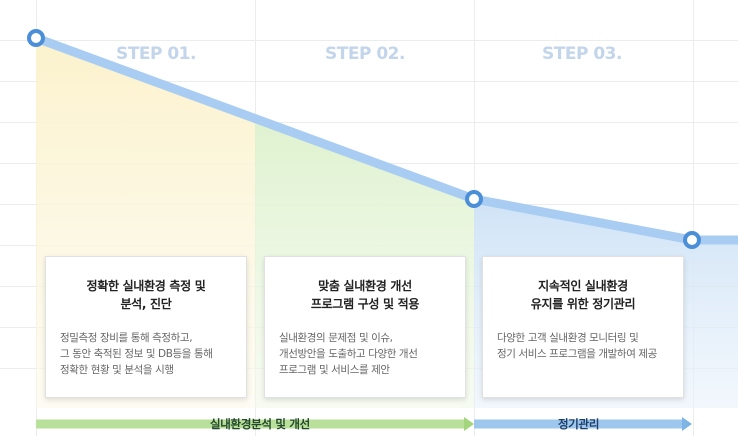 The width and height of the screenshot is (738, 436). Describe the element at coordinates (365, 54) in the screenshot. I see `step-label-2: STEP 02.` at that location.